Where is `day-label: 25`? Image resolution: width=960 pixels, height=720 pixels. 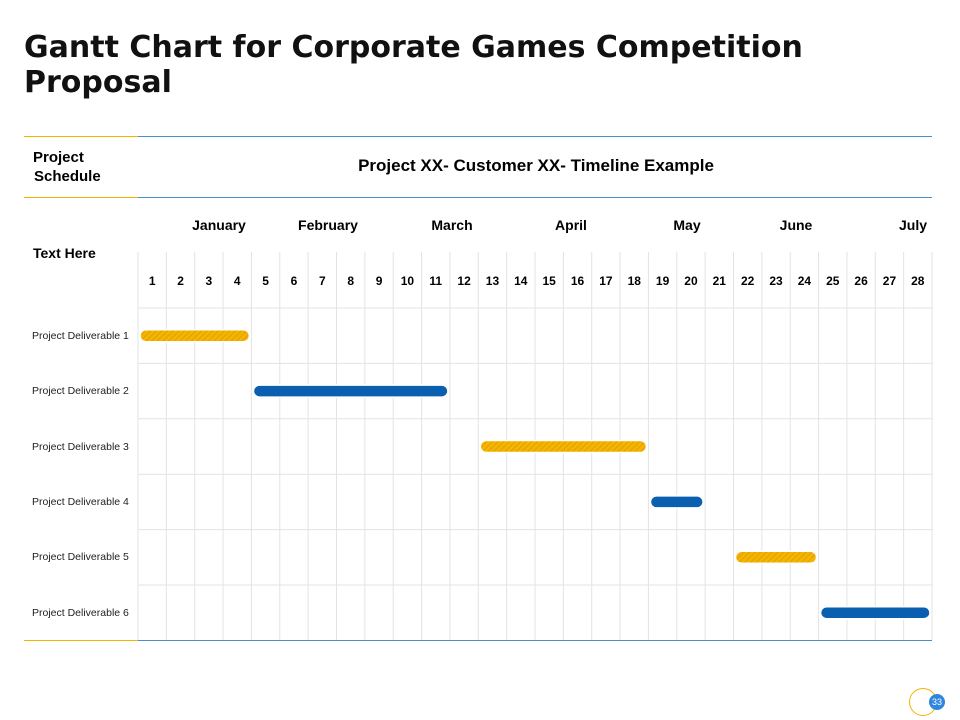
day-label: 25 is located at coordinates (833, 281).